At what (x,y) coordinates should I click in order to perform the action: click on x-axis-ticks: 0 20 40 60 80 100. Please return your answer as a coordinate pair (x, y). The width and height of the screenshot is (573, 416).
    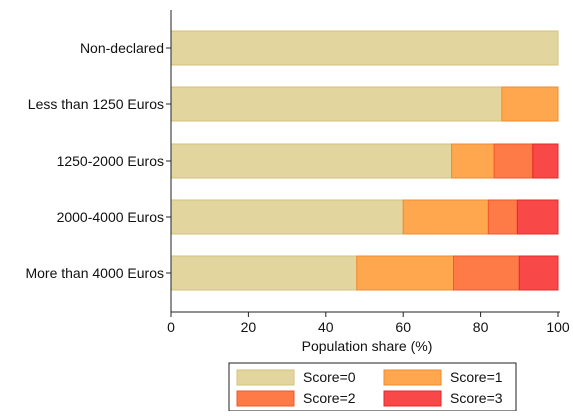
    Looking at the image, I should click on (368, 323).